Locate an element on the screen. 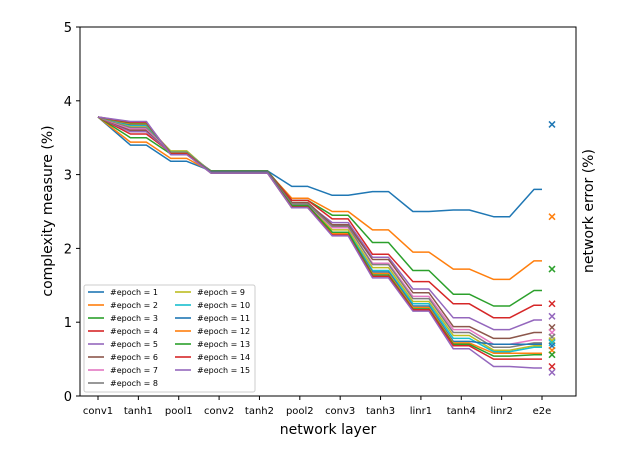  legend-entry-epoch-5: #epoch = 5 is located at coordinates (123, 344).